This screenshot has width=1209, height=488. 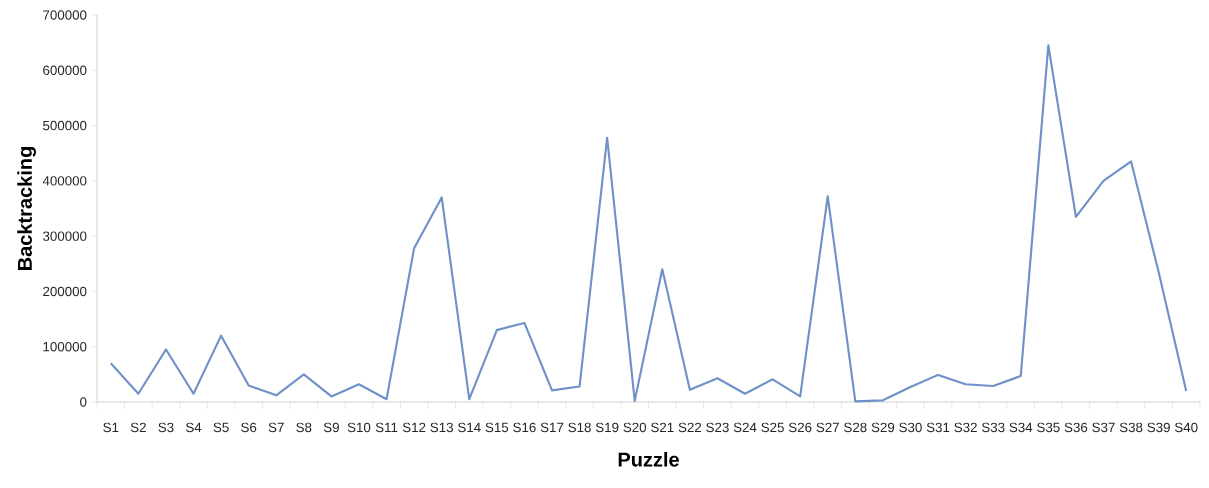 What do you see at coordinates (827, 427) in the screenshot?
I see `x-tick-label: S27` at bounding box center [827, 427].